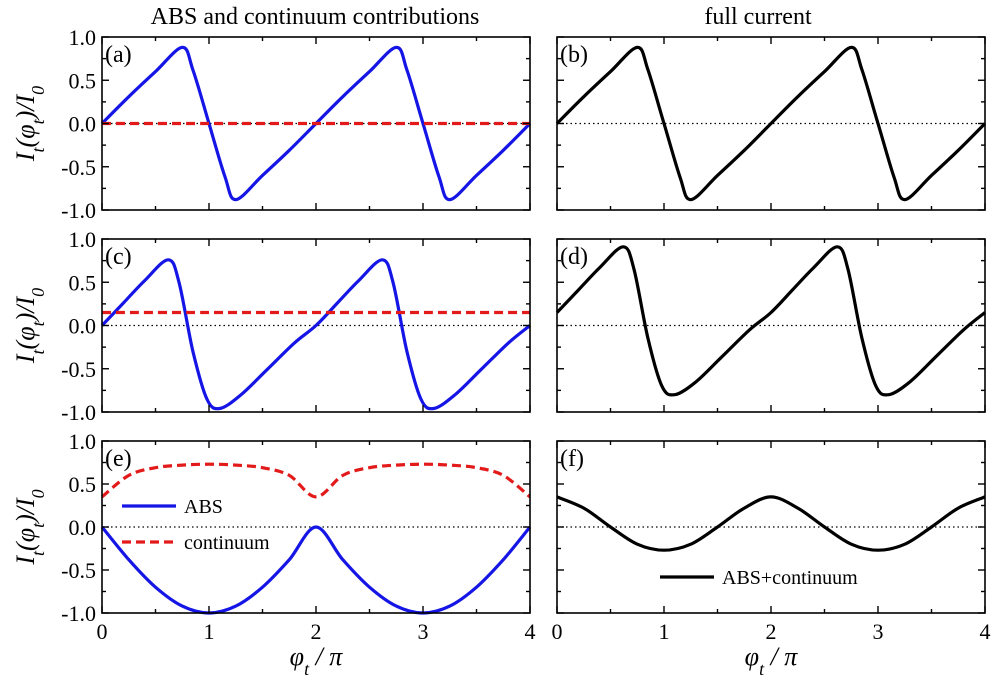 The image size is (992, 691). Describe the element at coordinates (572, 459) in the screenshot. I see `panel-label: (f)` at that location.